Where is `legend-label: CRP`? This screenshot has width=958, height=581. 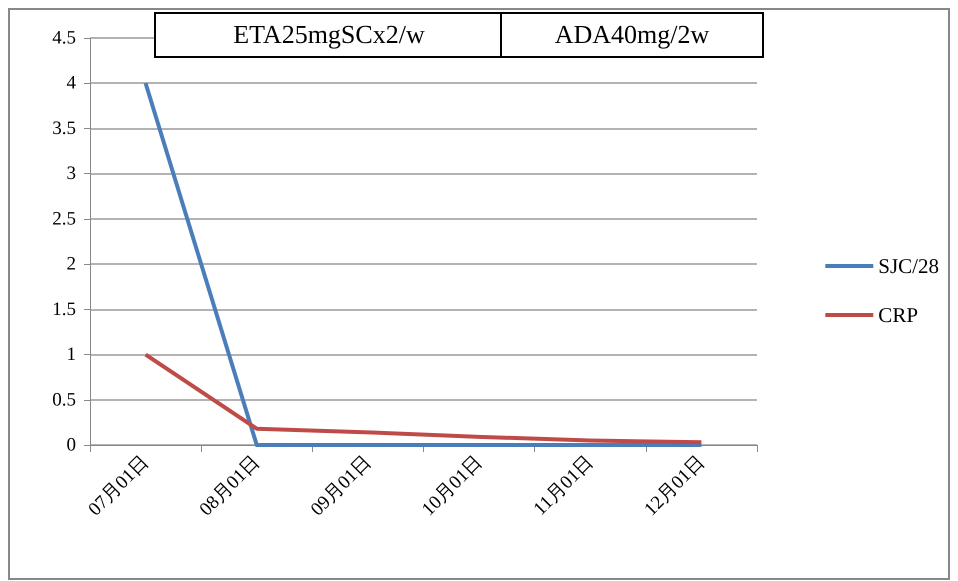 legend-label: CRP is located at coordinates (898, 315).